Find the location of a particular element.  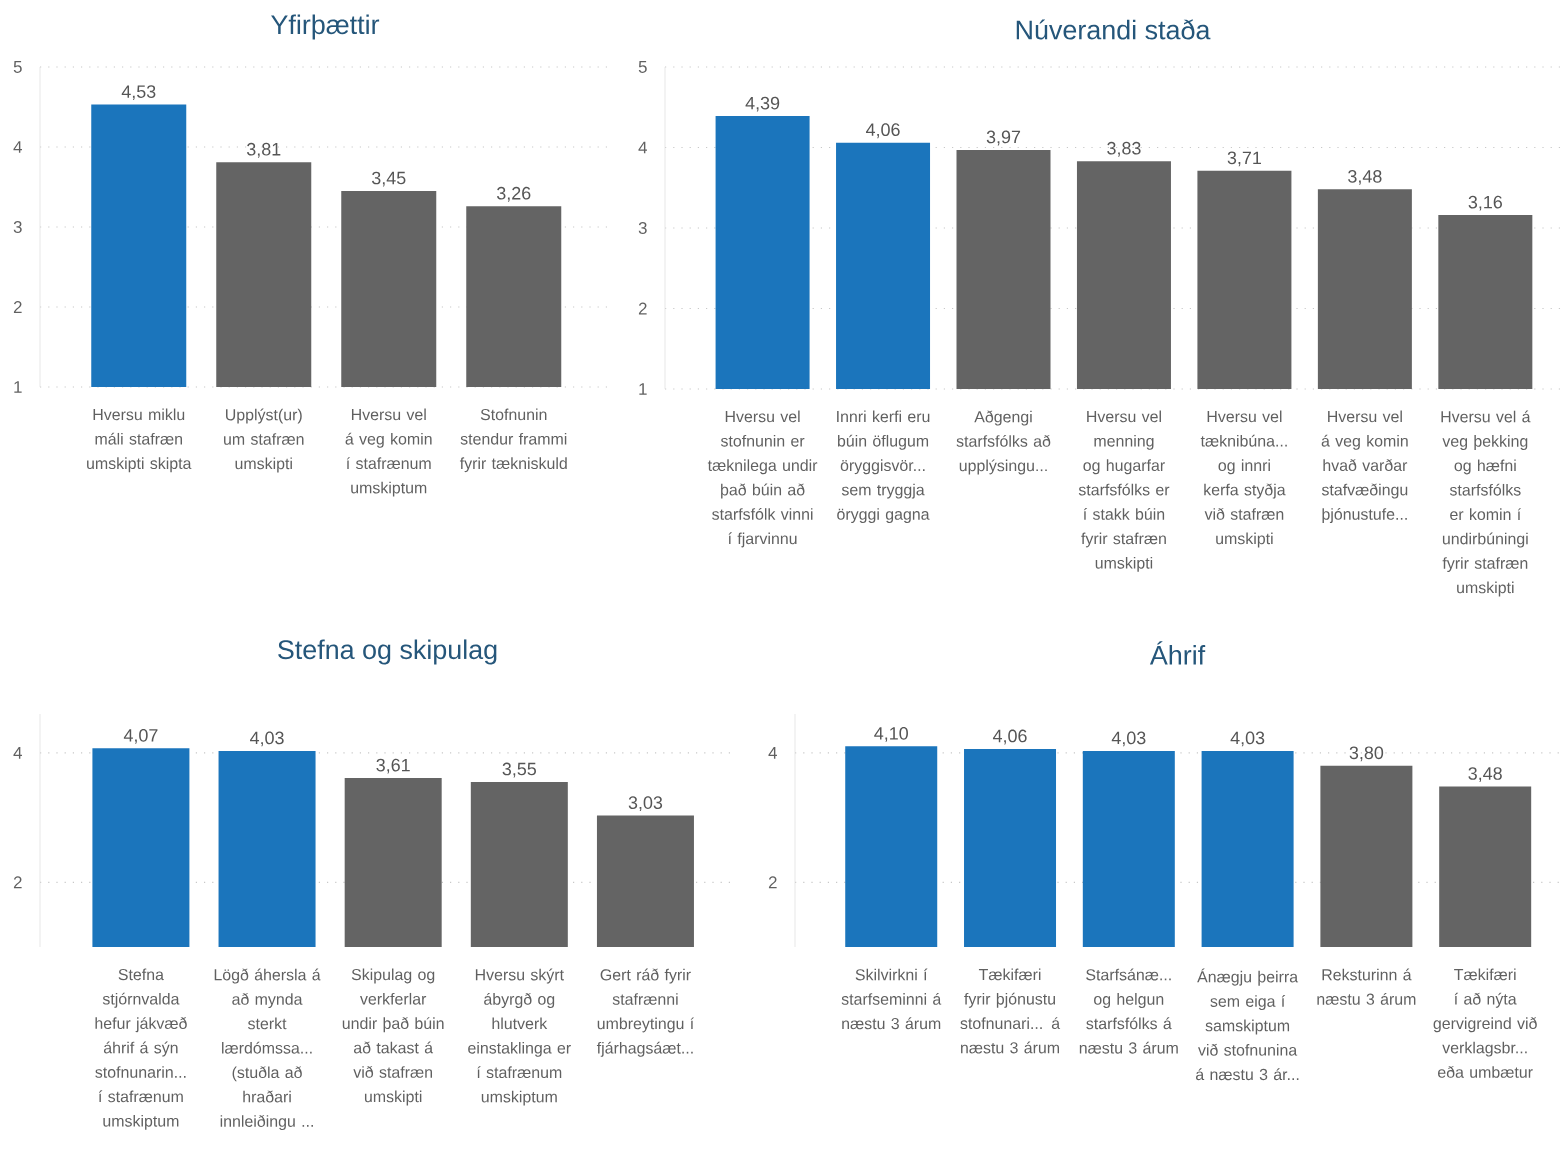

x-tick-label: Hversu skýrt ábyrgð og hlutverk einstaklinga er í stafrænum umskiptum is located at coordinates (519, 1037).